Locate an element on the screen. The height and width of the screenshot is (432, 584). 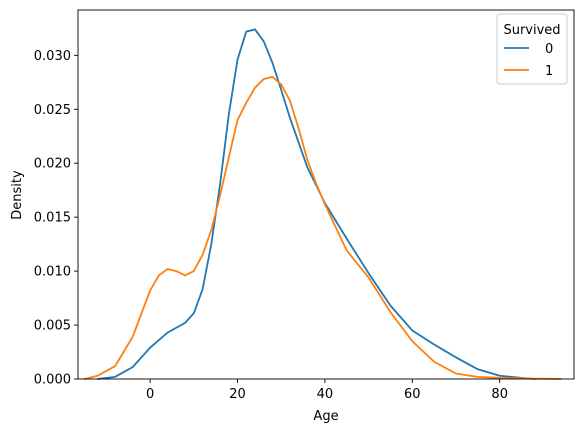
x-axis: 0 20 40 60 80 is located at coordinates (327, 390).